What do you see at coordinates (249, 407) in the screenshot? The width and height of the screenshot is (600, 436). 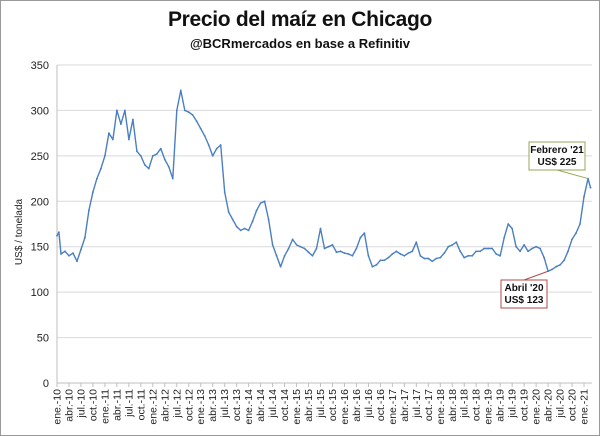 I see `x-tick-label: ene.-14` at bounding box center [249, 407].